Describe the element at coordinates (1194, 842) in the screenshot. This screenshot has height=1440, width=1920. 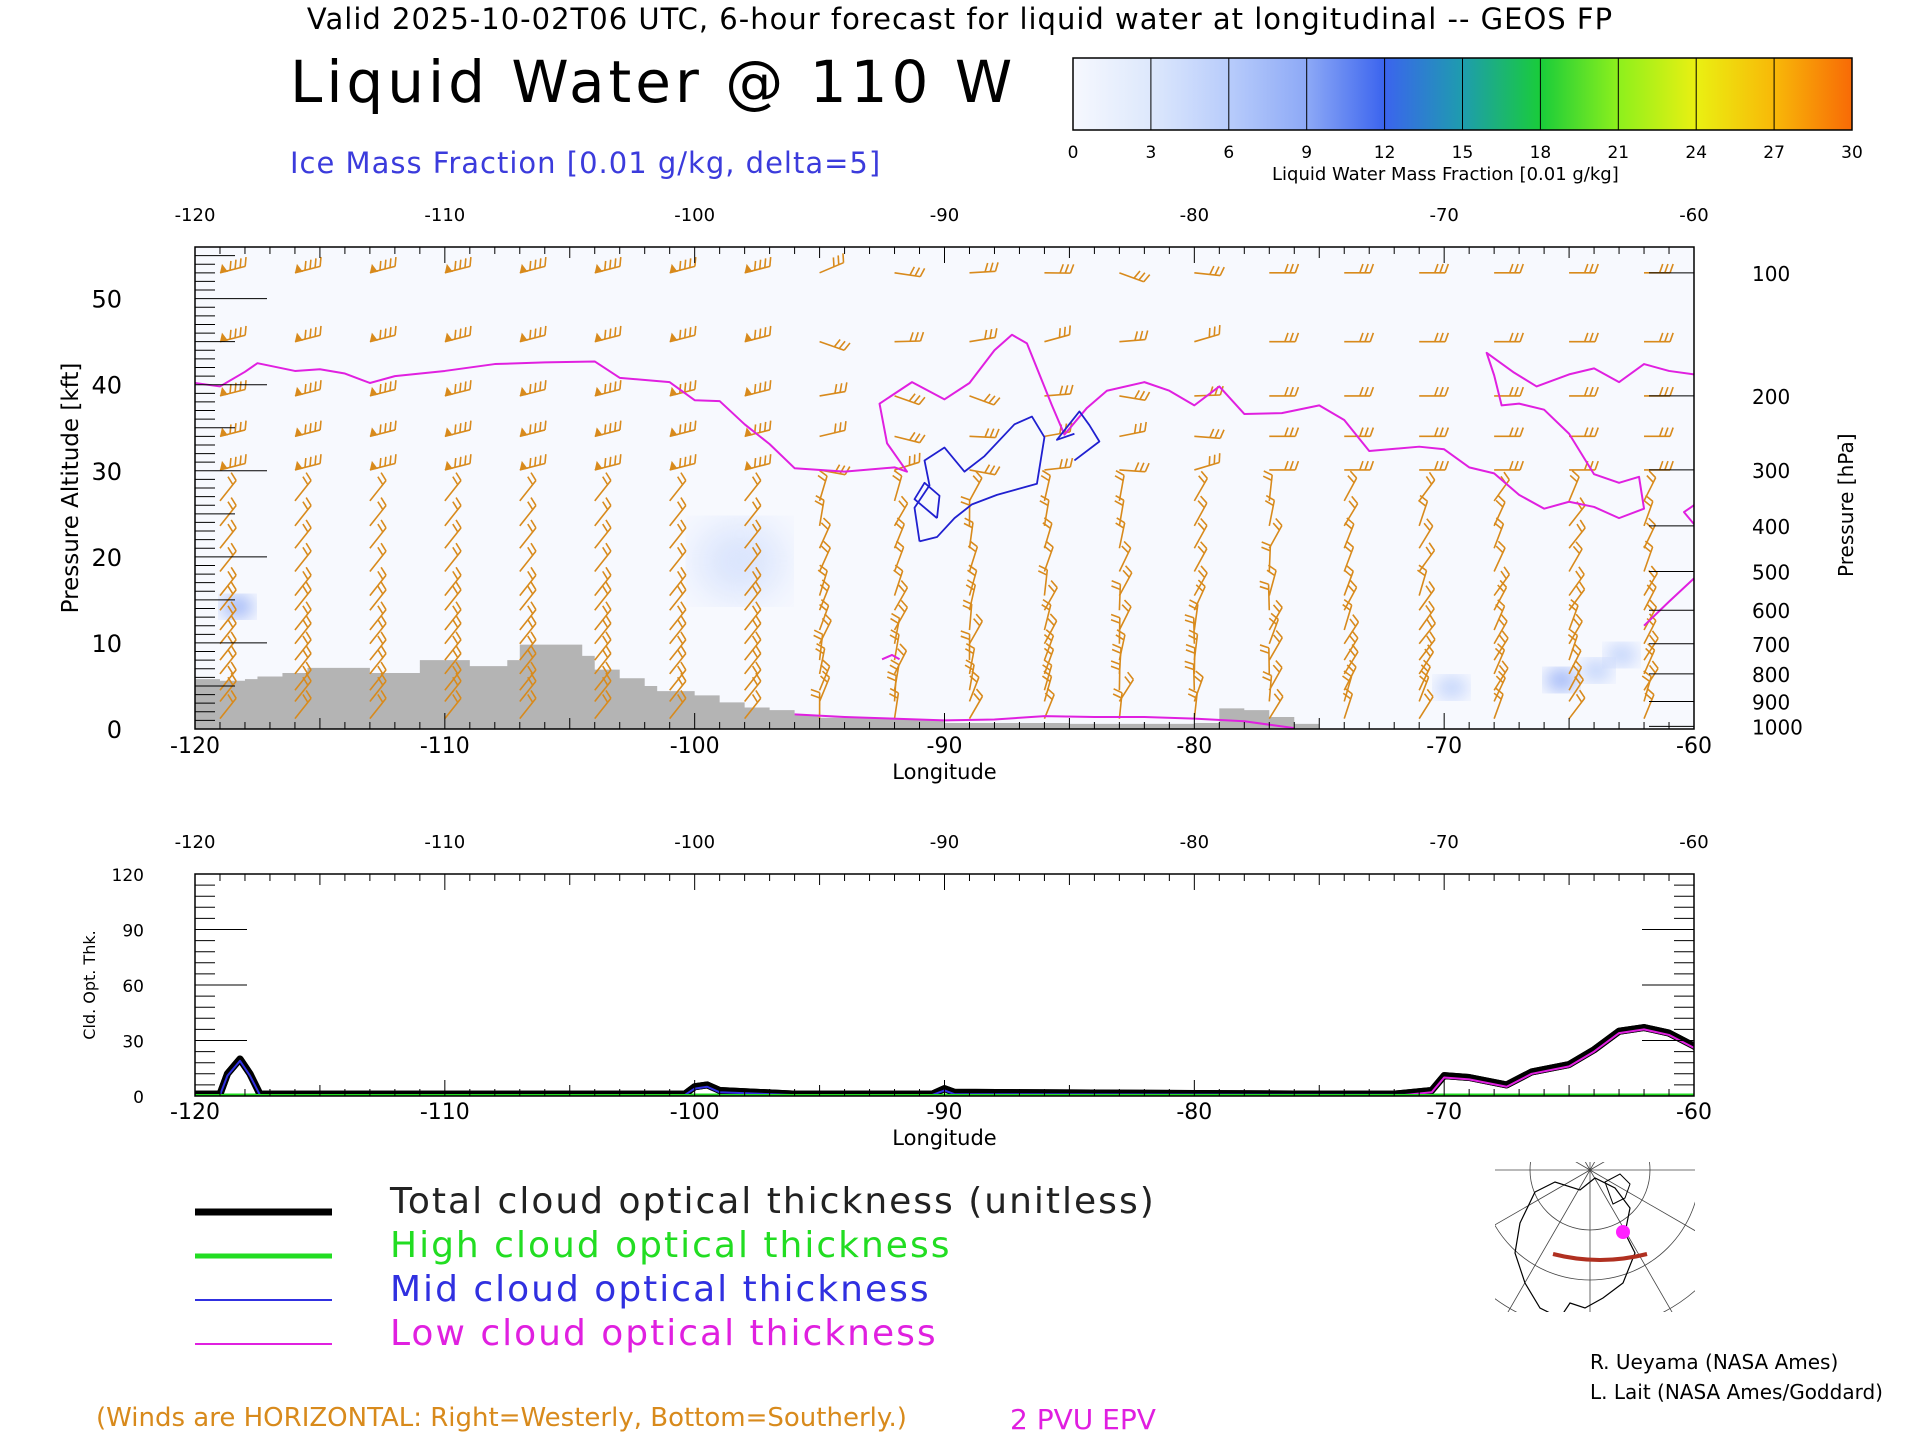
I see `lower-x-tick-label-top: -80` at that location.